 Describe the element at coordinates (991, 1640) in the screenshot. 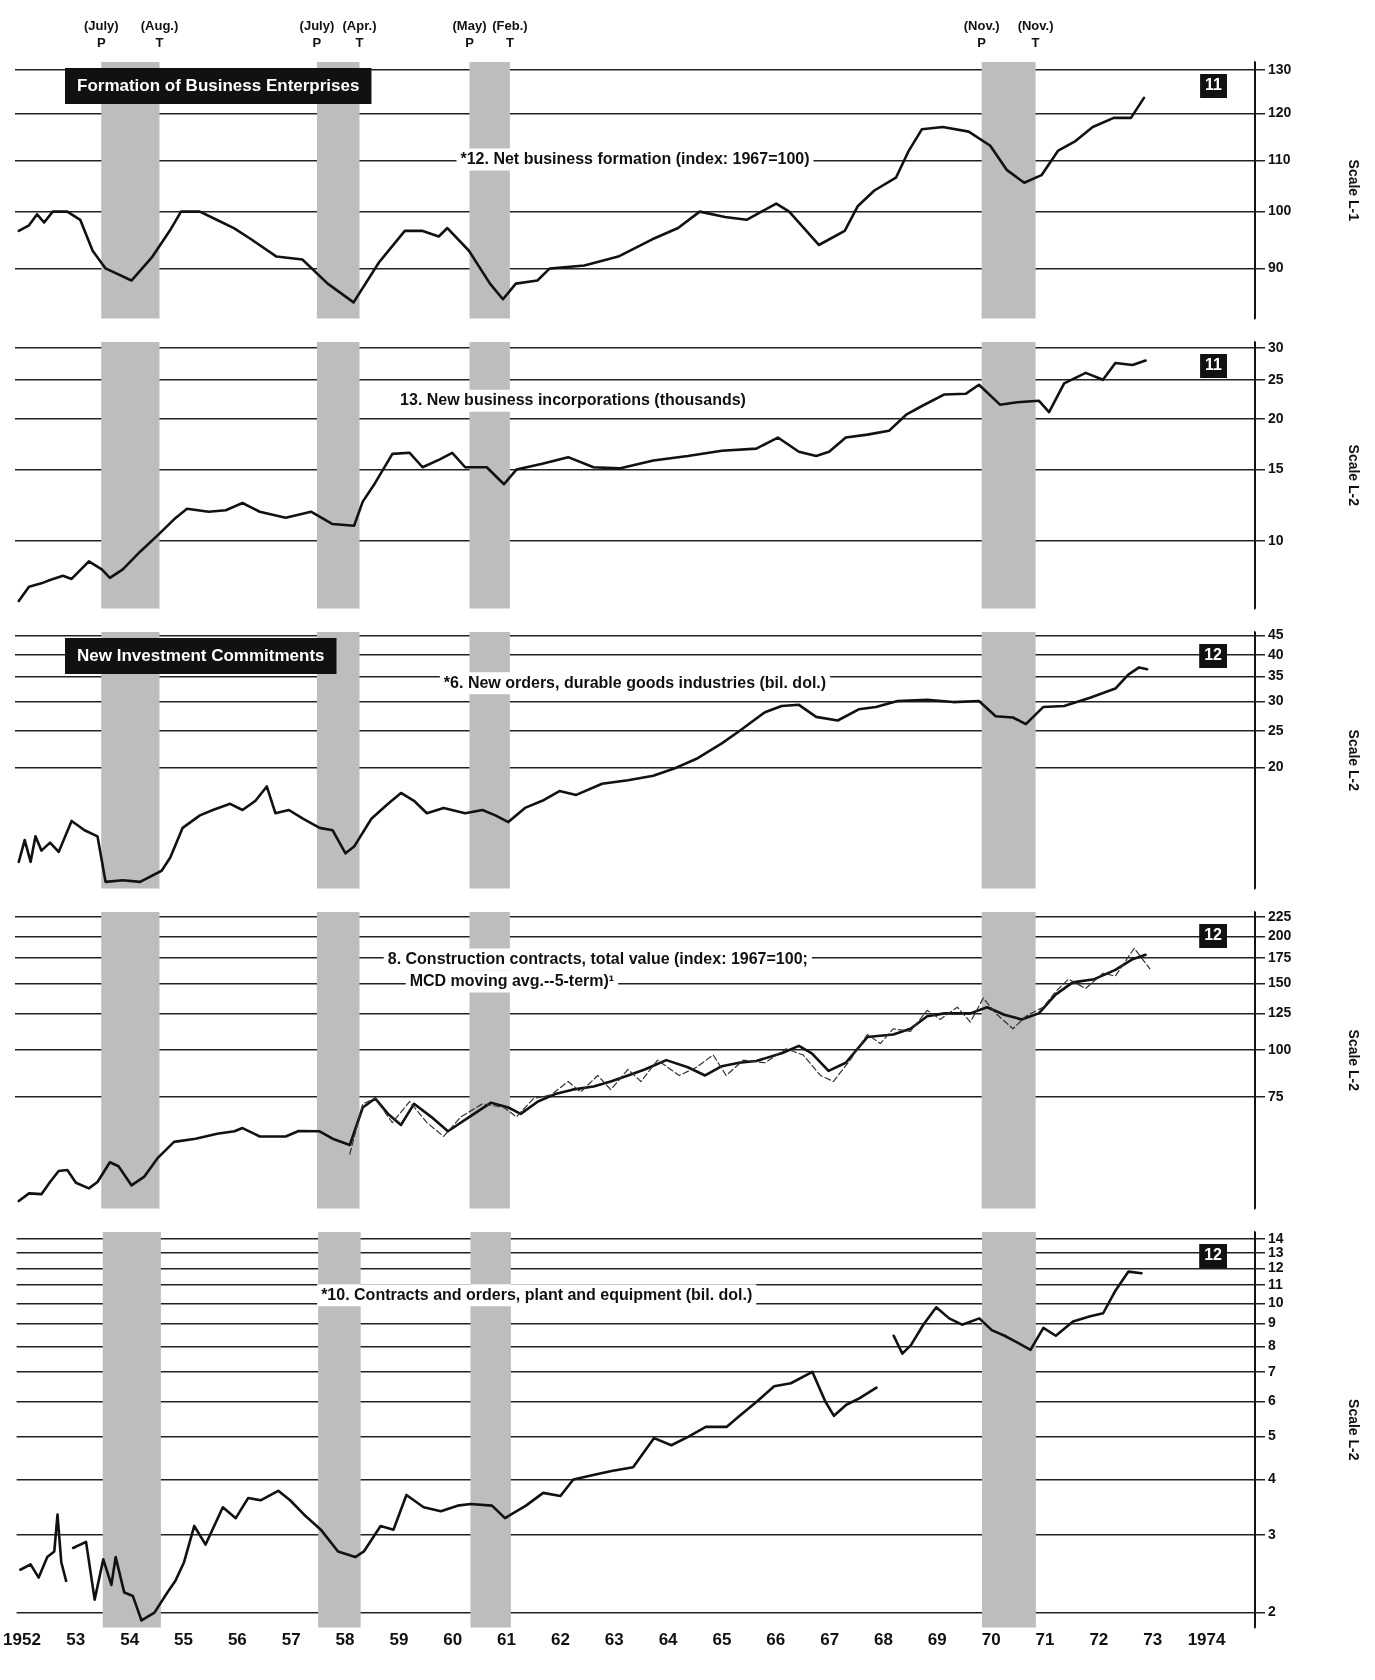

I see `x-tick-label: 70` at that location.